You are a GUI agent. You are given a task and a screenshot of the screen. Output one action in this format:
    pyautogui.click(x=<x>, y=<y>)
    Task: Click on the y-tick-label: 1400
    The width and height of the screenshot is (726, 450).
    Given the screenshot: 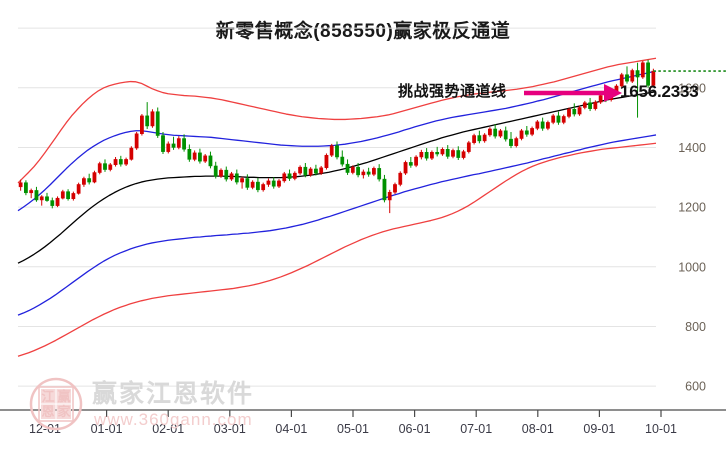 What is the action you would take?
    pyautogui.click(x=692, y=148)
    